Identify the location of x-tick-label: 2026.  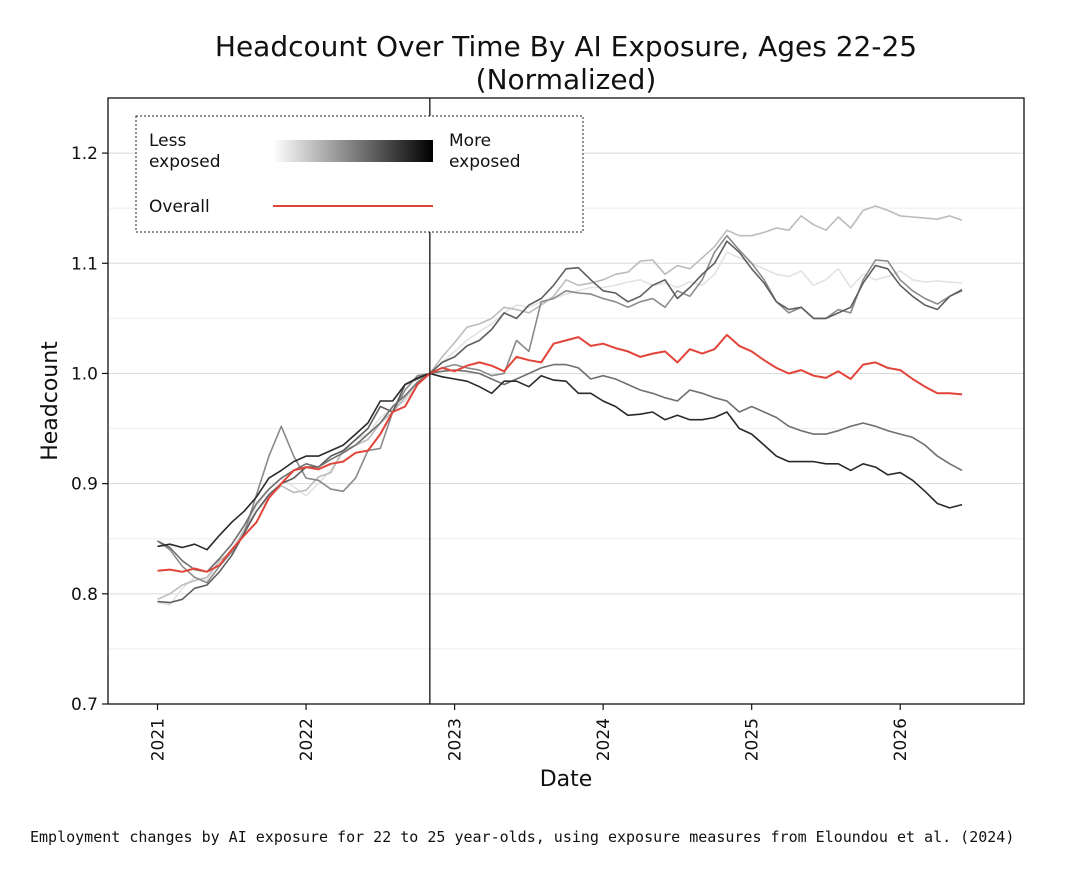
(901, 739).